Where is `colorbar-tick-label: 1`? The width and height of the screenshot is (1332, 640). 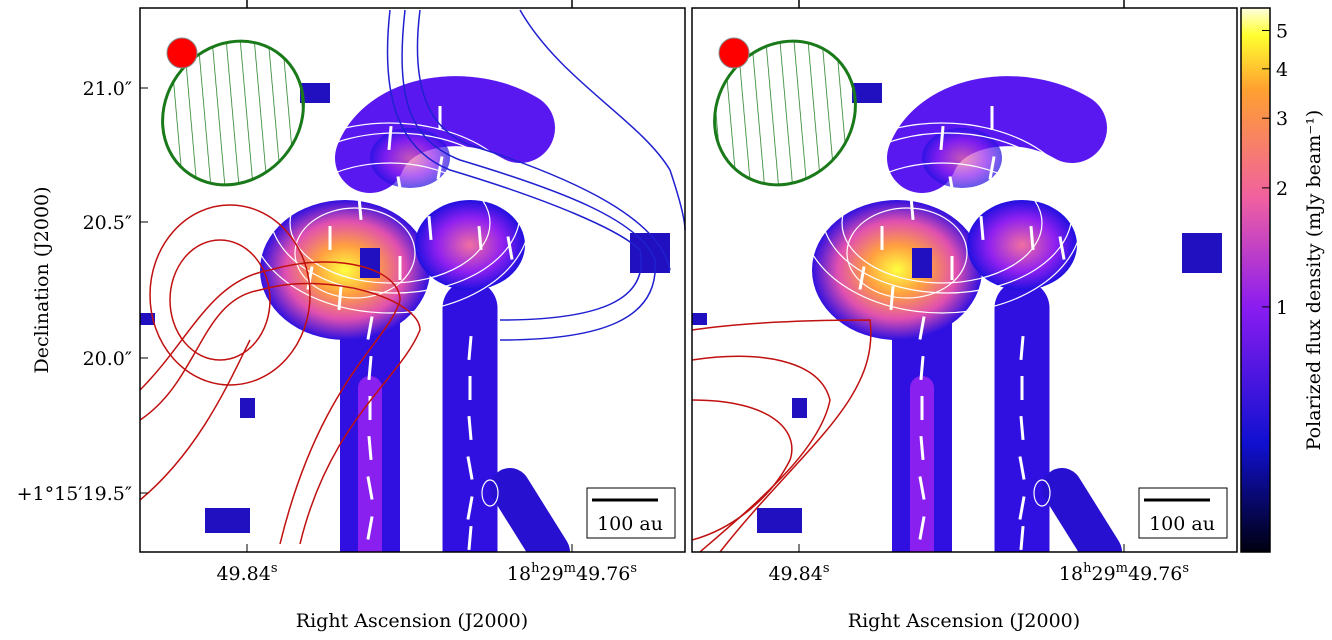
colorbar-tick-label: 1 is located at coordinates (1282, 308).